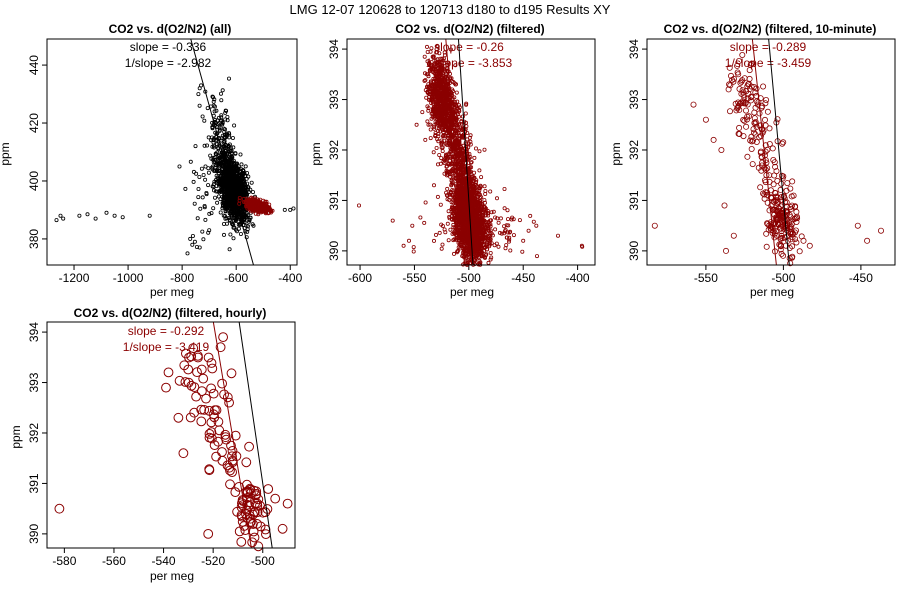 Image resolution: width=900 pixels, height=600 pixels. I want to click on x-tick-label: -400, so click(578, 278).